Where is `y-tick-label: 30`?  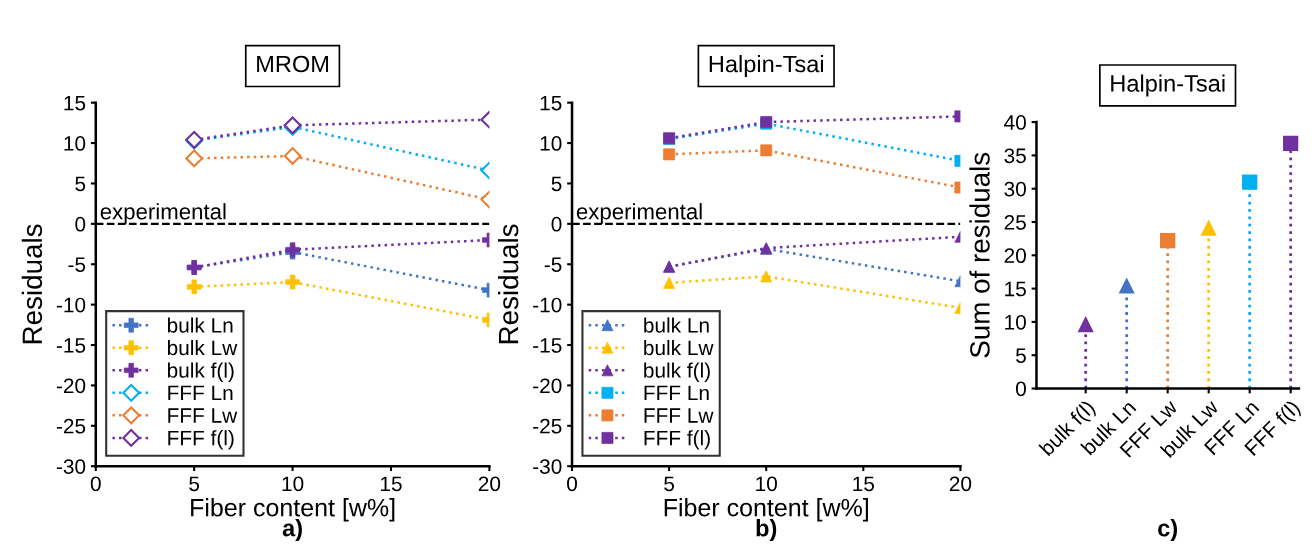
y-tick-label: 30 is located at coordinates (1015, 189).